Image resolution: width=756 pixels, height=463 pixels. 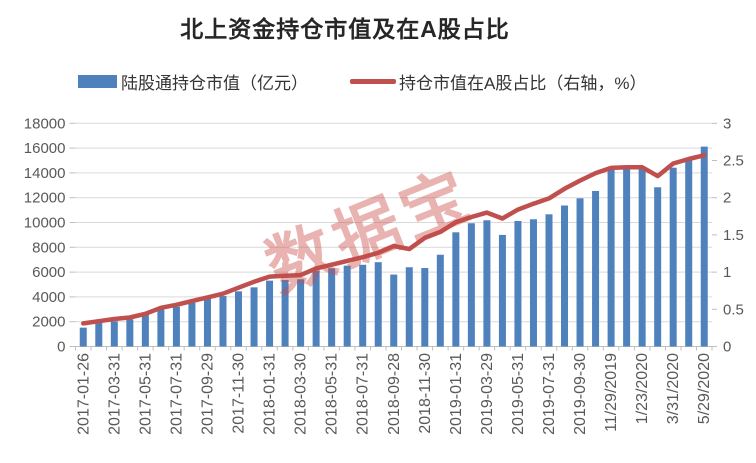 What do you see at coordinates (239, 393) in the screenshot?
I see `x-axis-label: 2017-11-30` at bounding box center [239, 393].